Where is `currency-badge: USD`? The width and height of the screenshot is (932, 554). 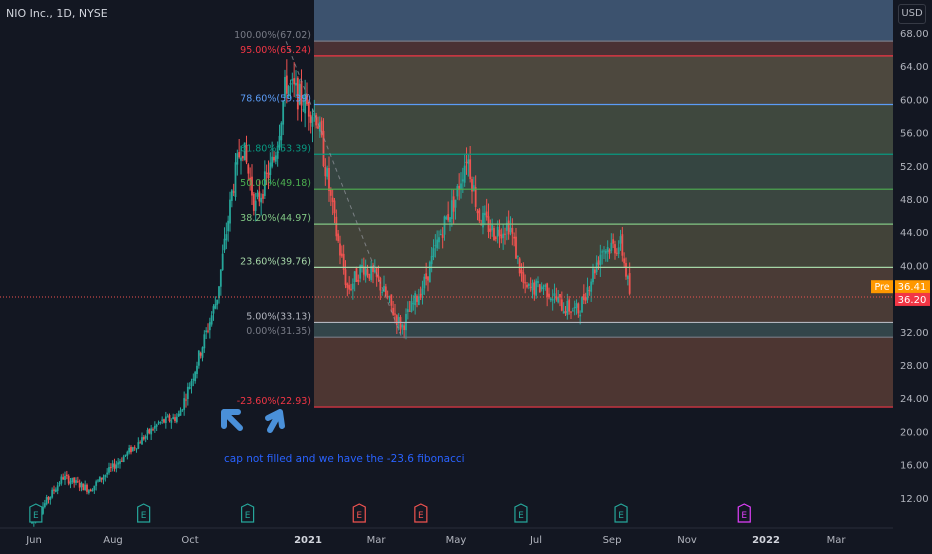 currency-badge: USD is located at coordinates (912, 14).